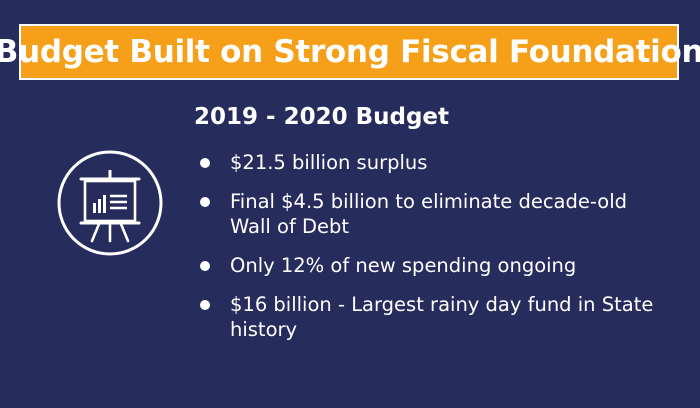 This screenshot has height=408, width=700. What do you see at coordinates (329, 162) in the screenshot?
I see `bullet-text: $21.5 billion surplus` at bounding box center [329, 162].